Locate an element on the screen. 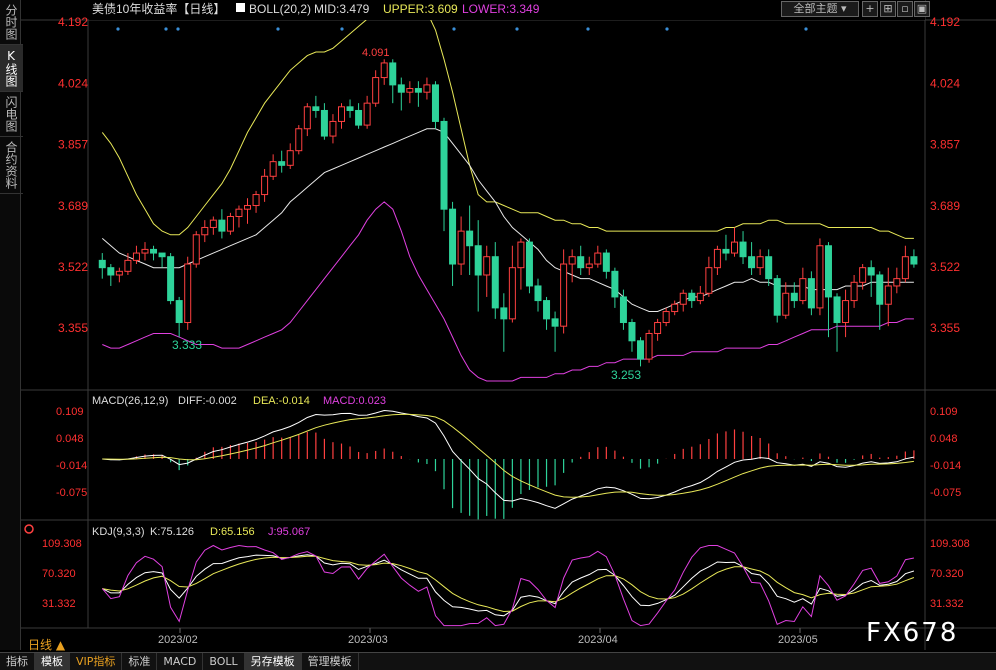  fullscreen-icon: ⊞ is located at coordinates (888, 9).